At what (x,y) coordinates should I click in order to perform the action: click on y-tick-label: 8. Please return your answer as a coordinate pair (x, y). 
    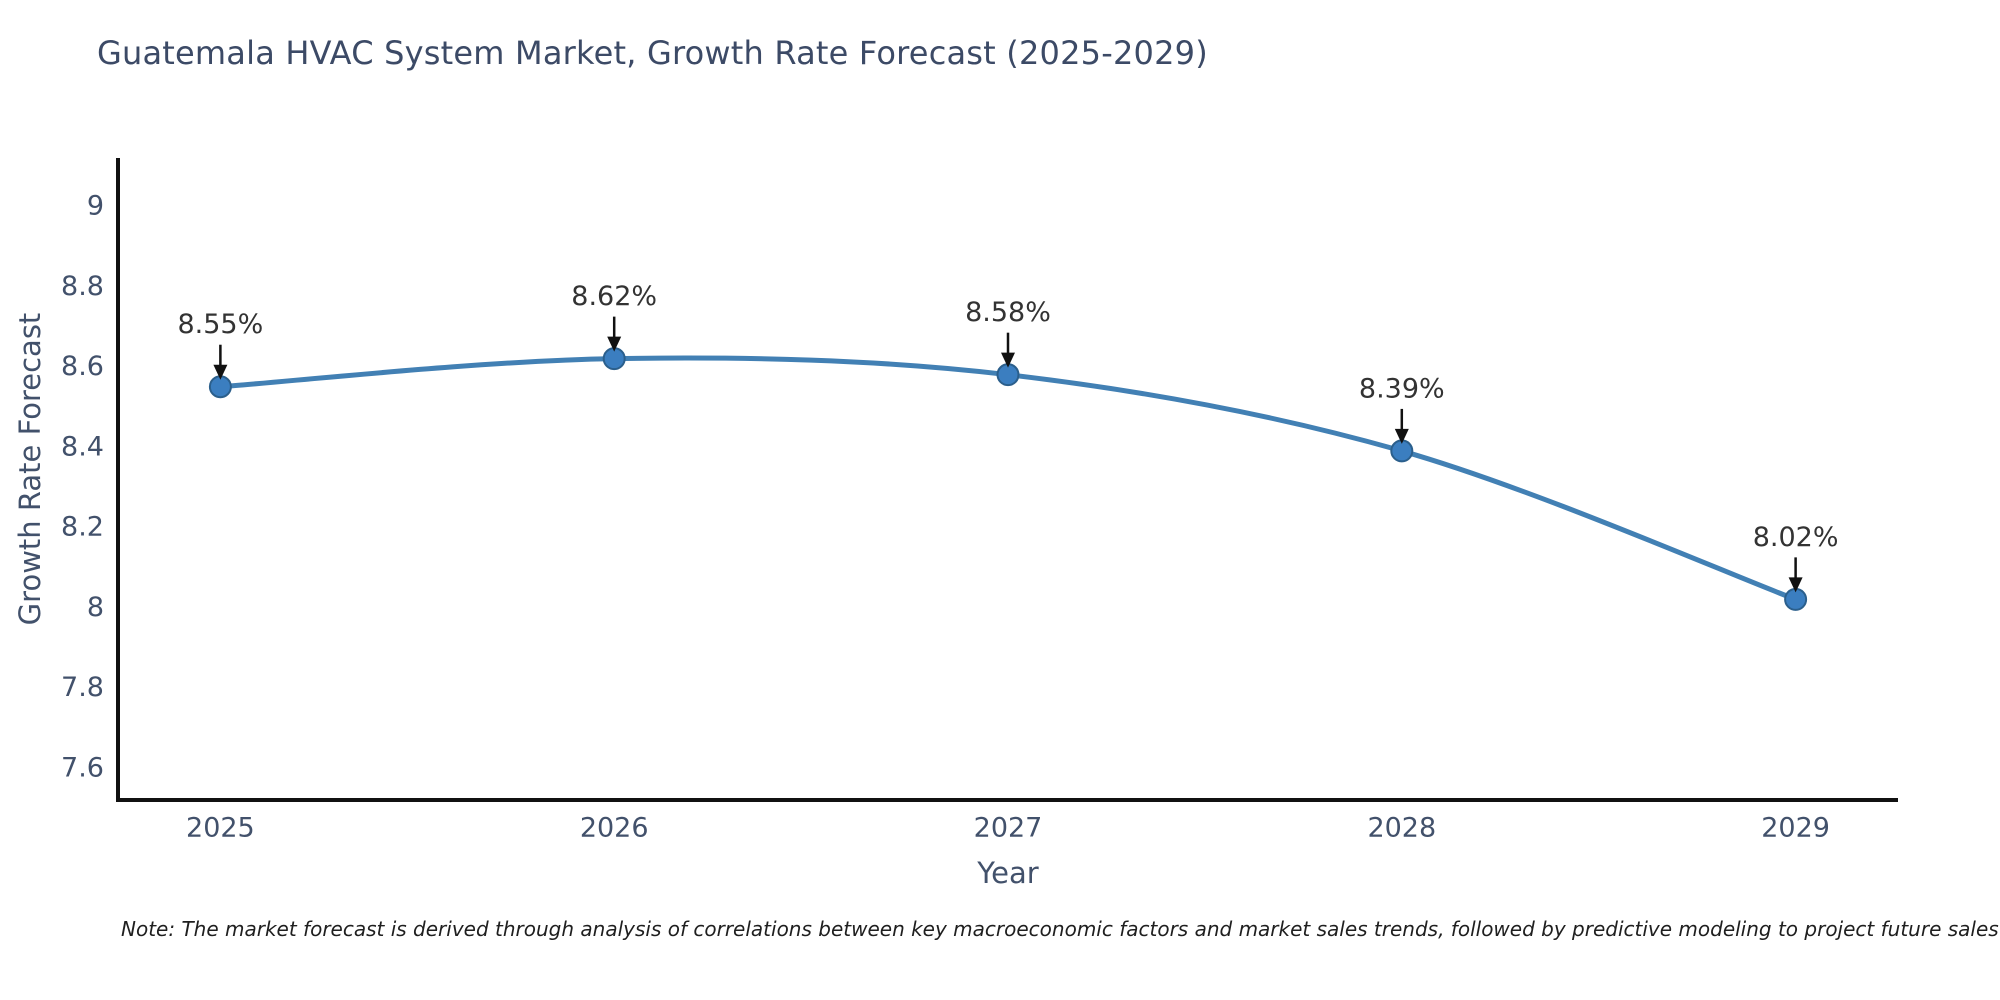
    Looking at the image, I should click on (95, 607).